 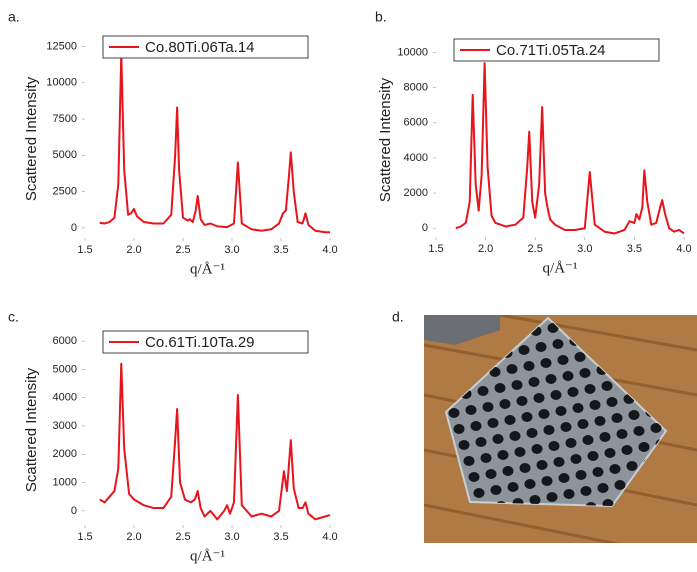 I want to click on plate-fragment, so click(x=462, y=330).